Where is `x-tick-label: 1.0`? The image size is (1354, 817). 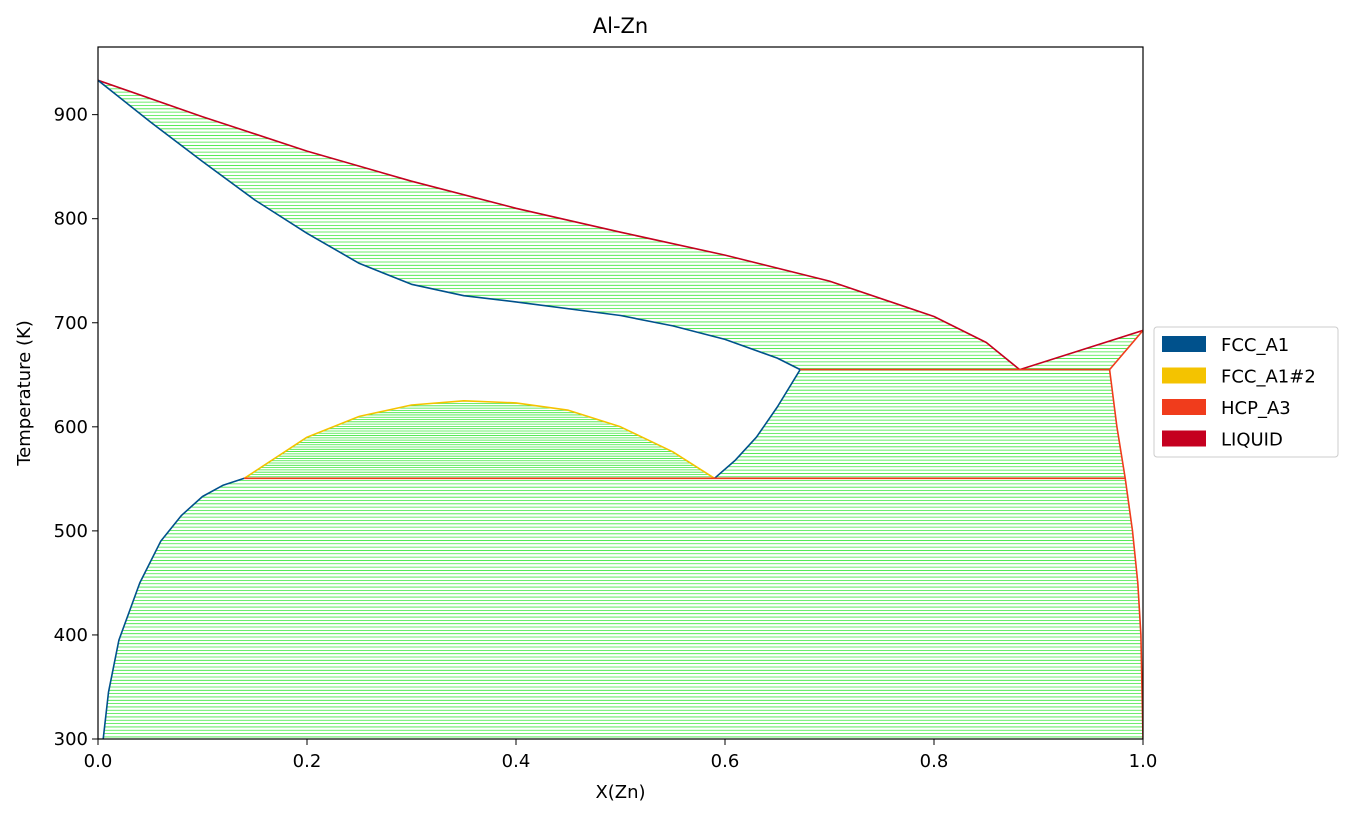 x-tick-label: 1.0 is located at coordinates (1143, 761).